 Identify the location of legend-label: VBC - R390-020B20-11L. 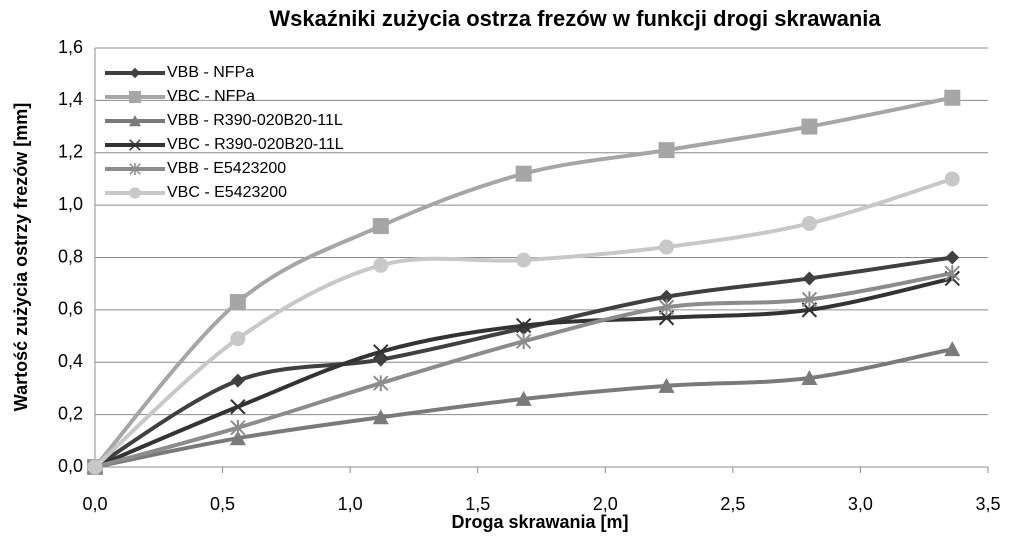
(255, 144).